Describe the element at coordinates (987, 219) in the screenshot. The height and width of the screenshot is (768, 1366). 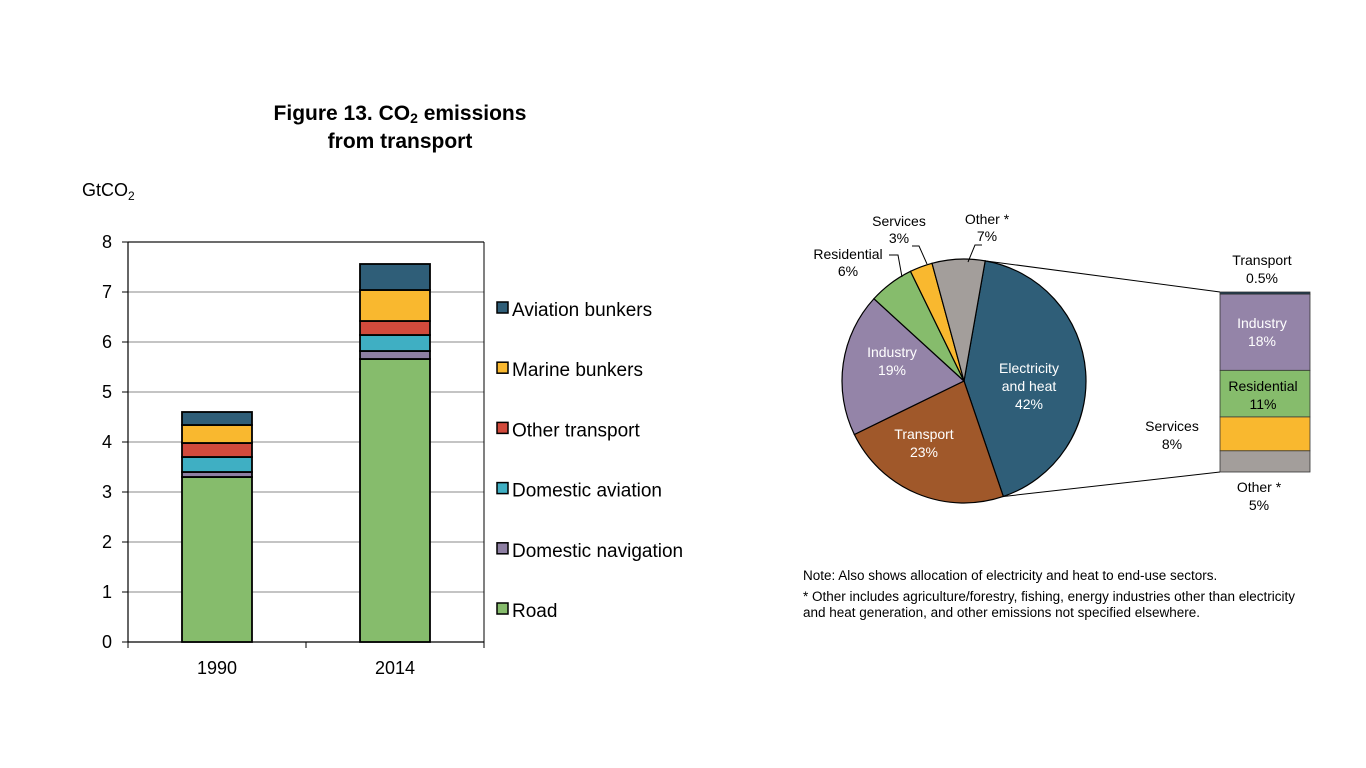
I see `pie-slice-label: Other *` at that location.